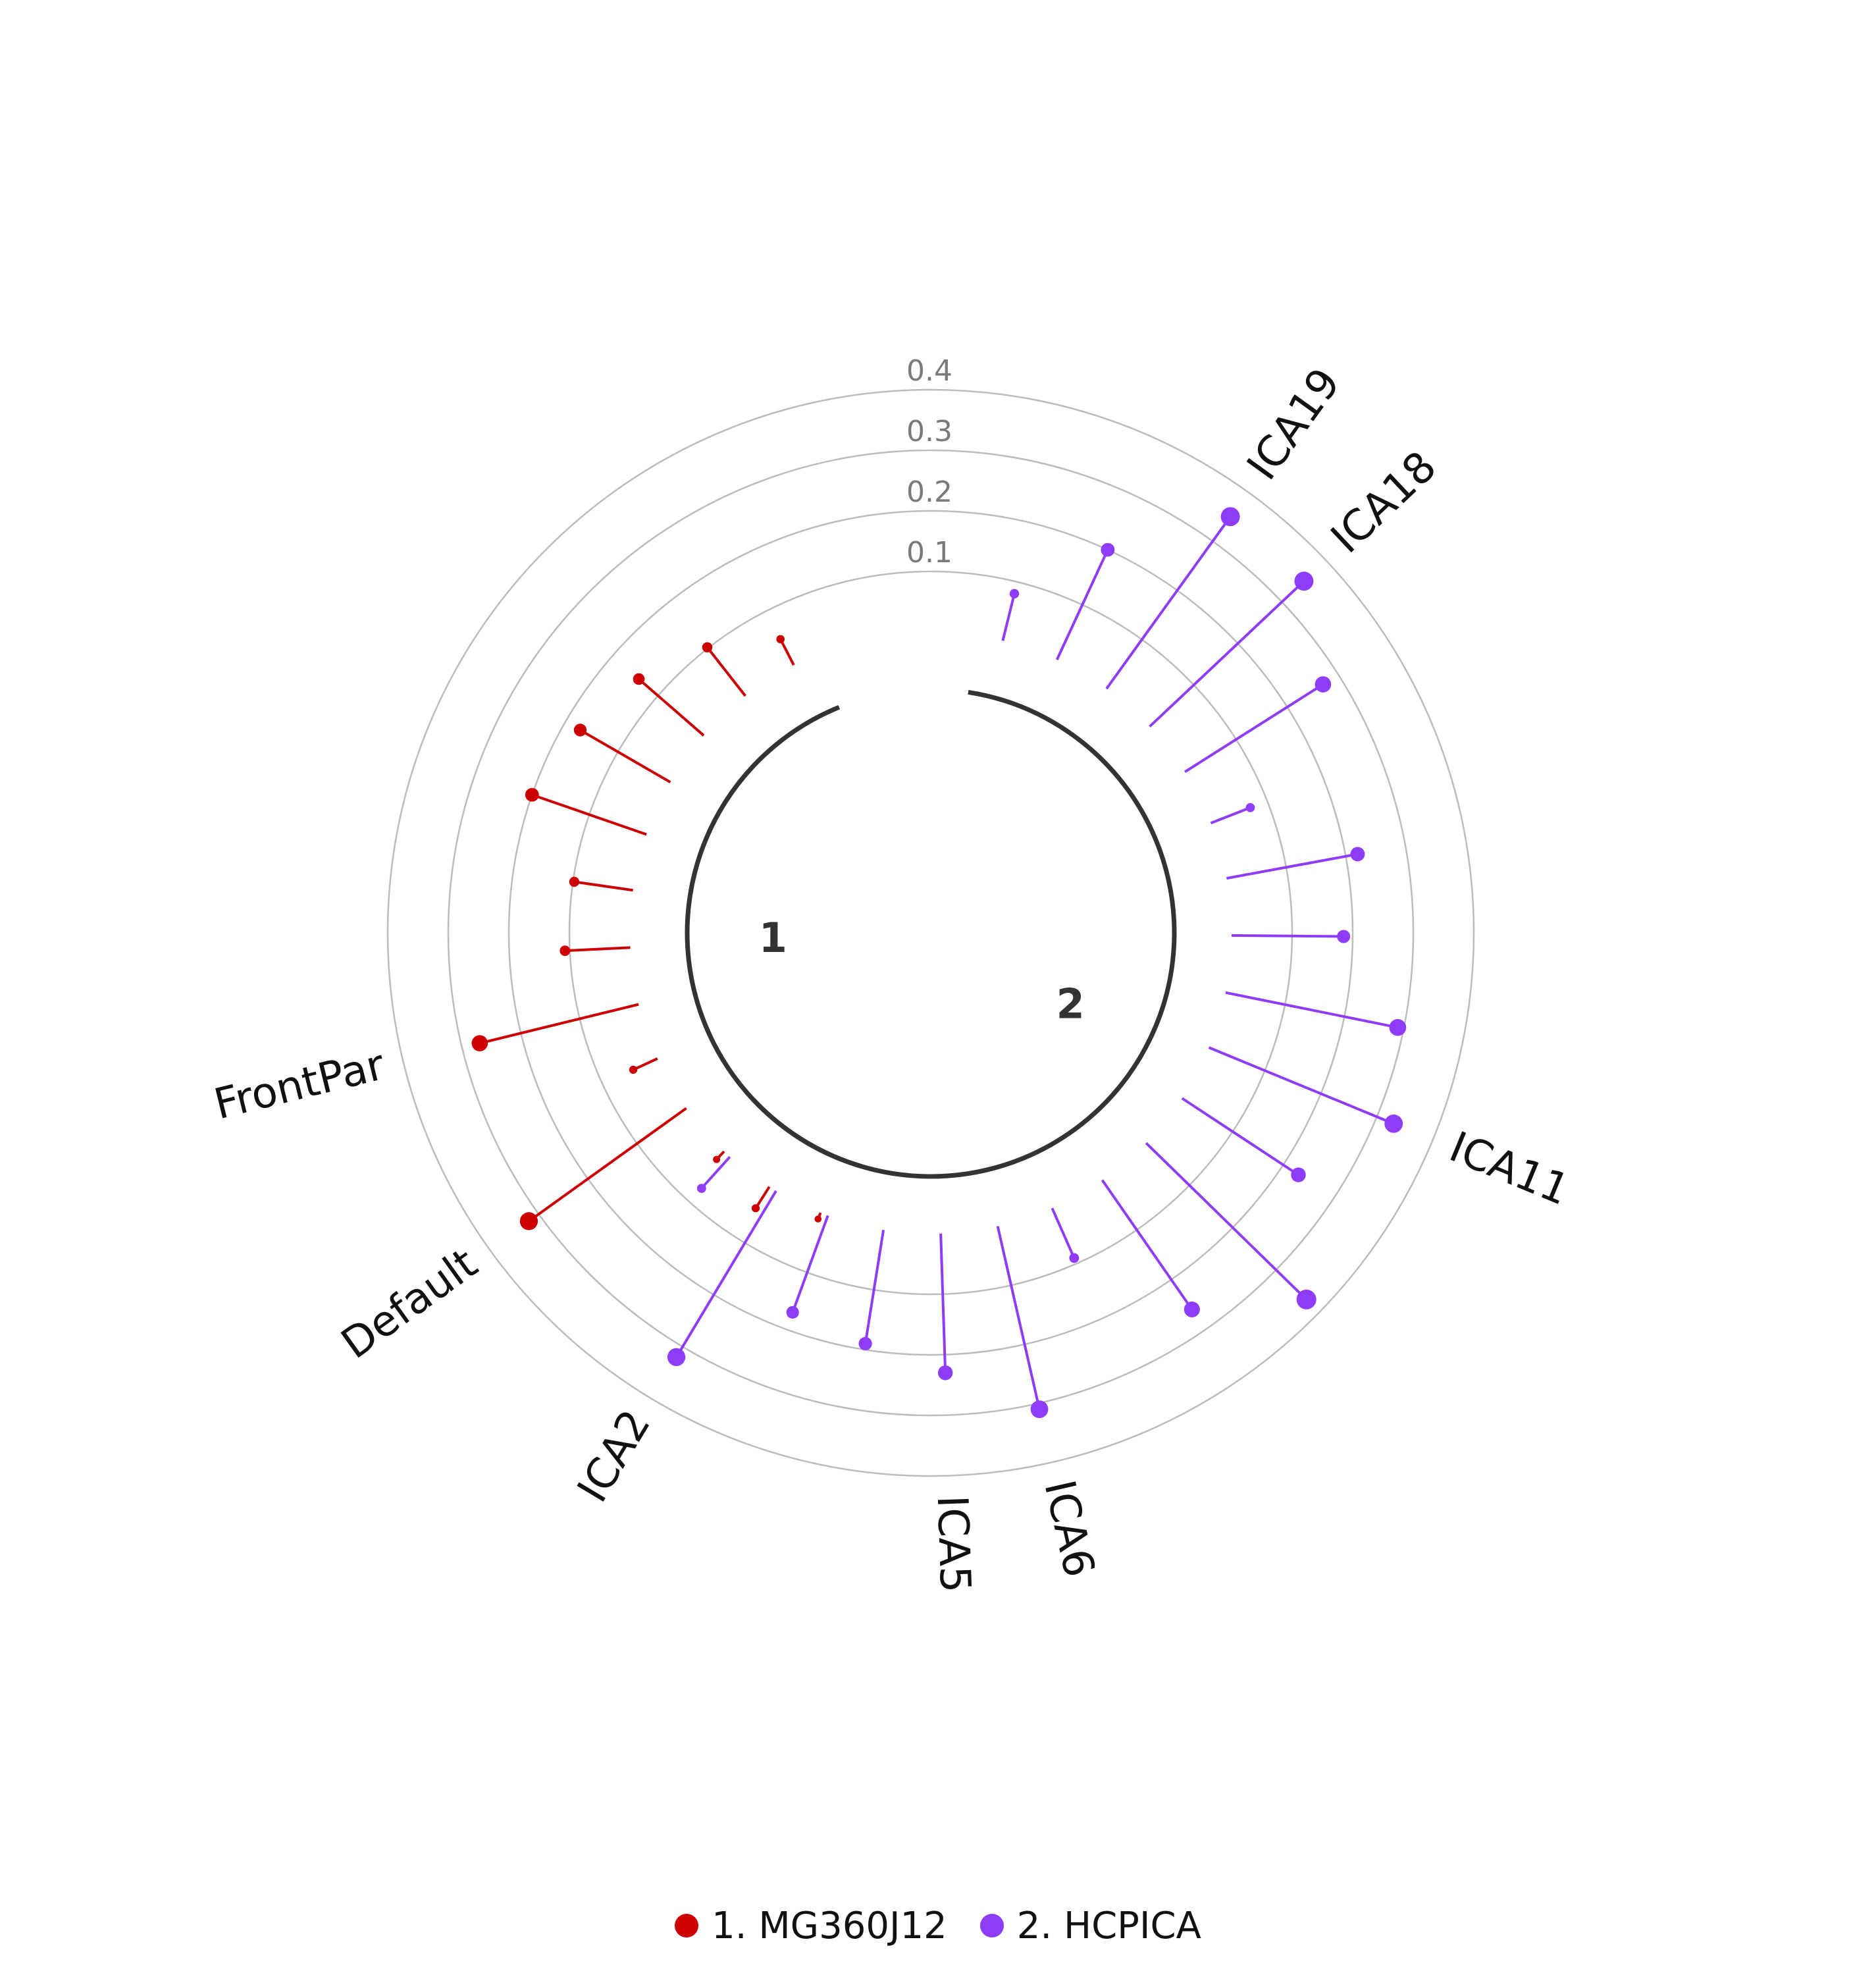  What do you see at coordinates (1018, 1318) in the screenshot?
I see `stem-ICA6` at bounding box center [1018, 1318].